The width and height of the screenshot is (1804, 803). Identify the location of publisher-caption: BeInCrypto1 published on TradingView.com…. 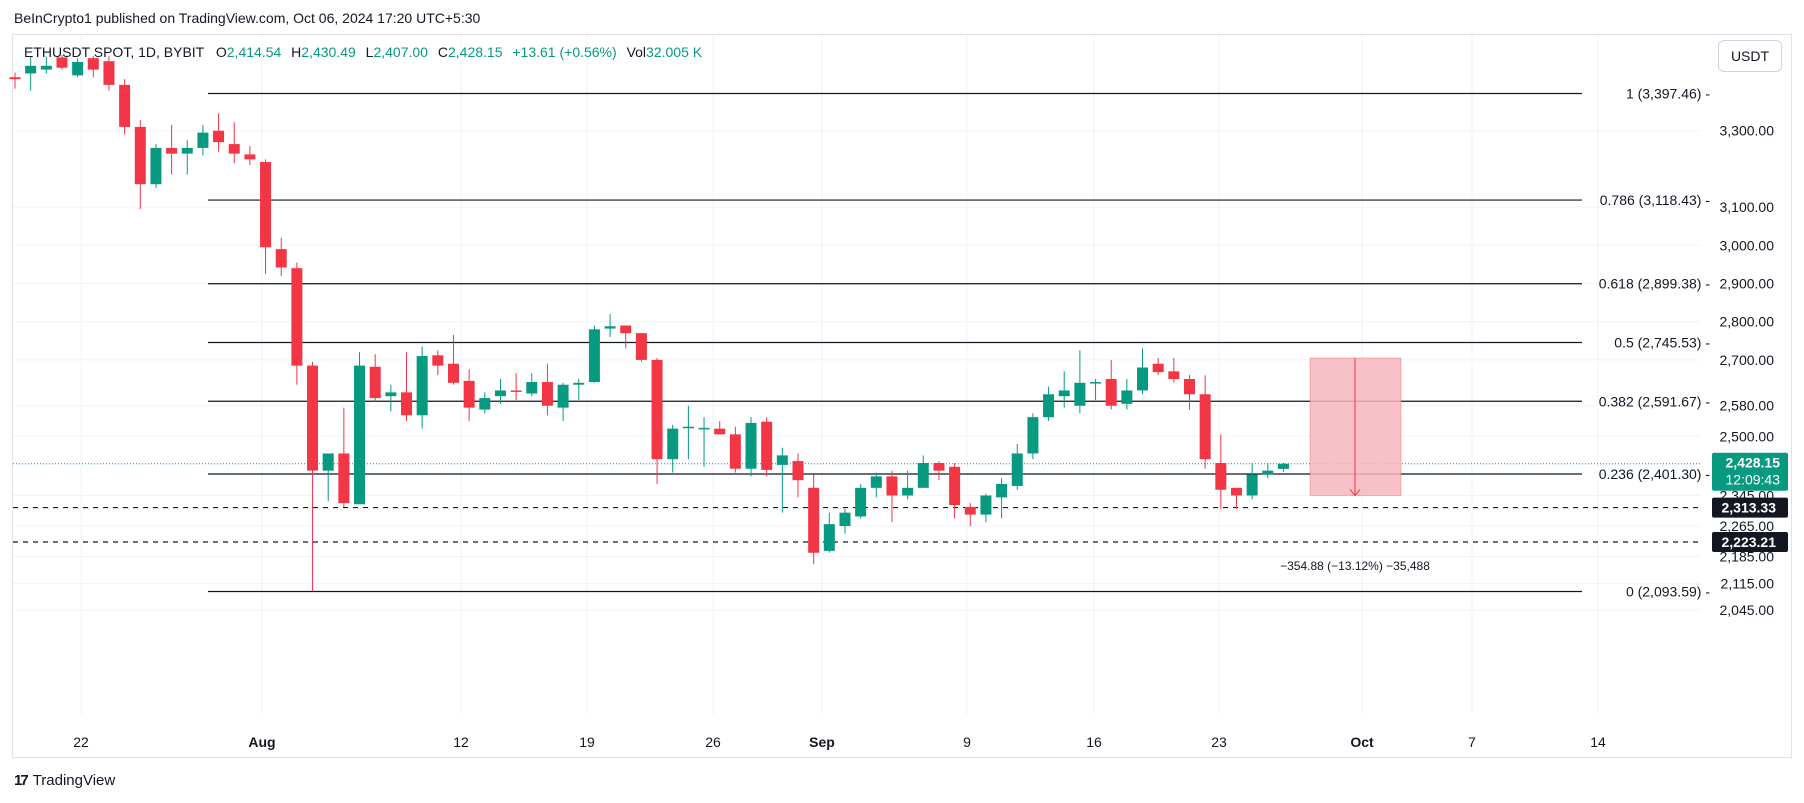
(247, 18).